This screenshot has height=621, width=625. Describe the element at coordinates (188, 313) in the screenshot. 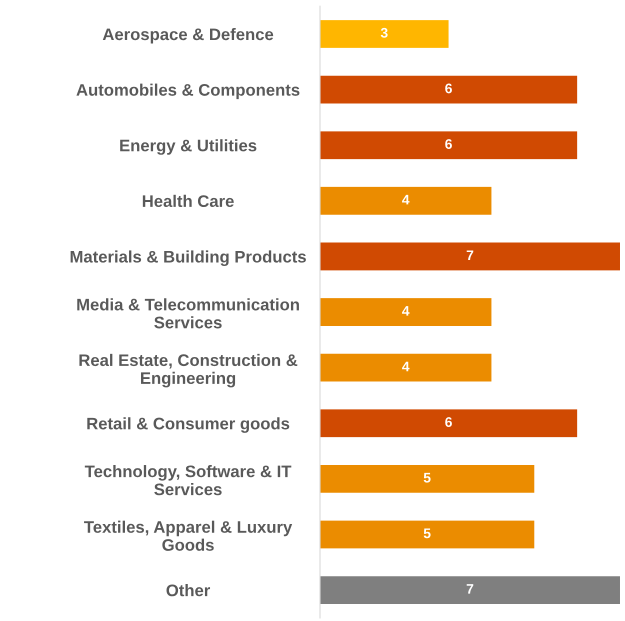

I see `y-tick-label: Media & Telecommunication Services` at that location.